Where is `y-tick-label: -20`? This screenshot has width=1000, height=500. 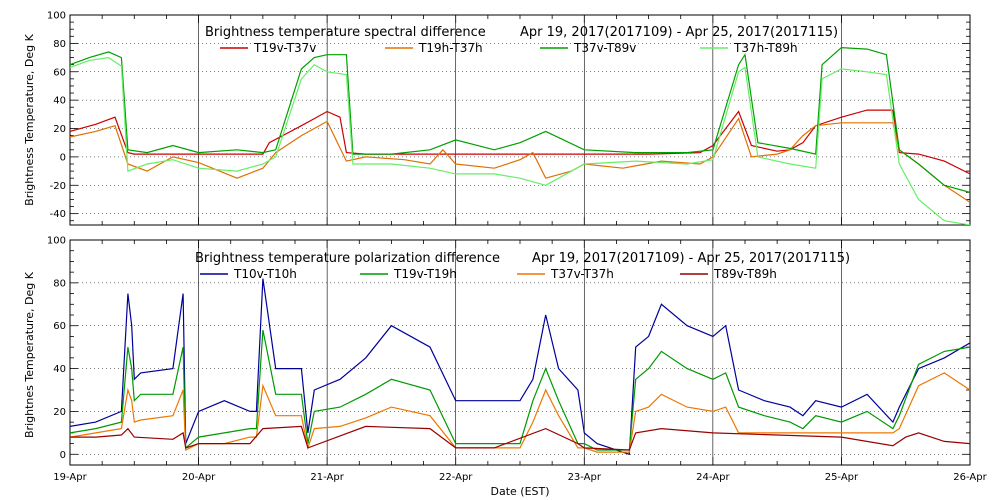
y-tick-label: -20 is located at coordinates (58, 186).